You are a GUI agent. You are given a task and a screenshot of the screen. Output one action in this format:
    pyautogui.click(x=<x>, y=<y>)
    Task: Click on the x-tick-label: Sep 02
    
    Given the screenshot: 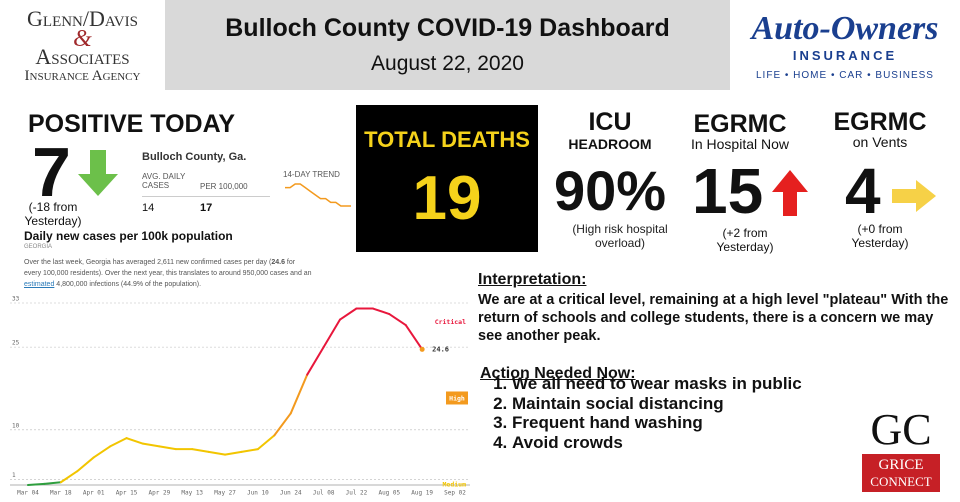 What is the action you would take?
    pyautogui.click(x=455, y=493)
    